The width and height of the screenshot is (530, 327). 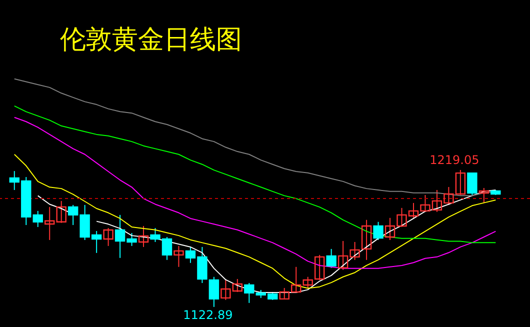 I want to click on annotation: 1122.89, so click(x=208, y=315).